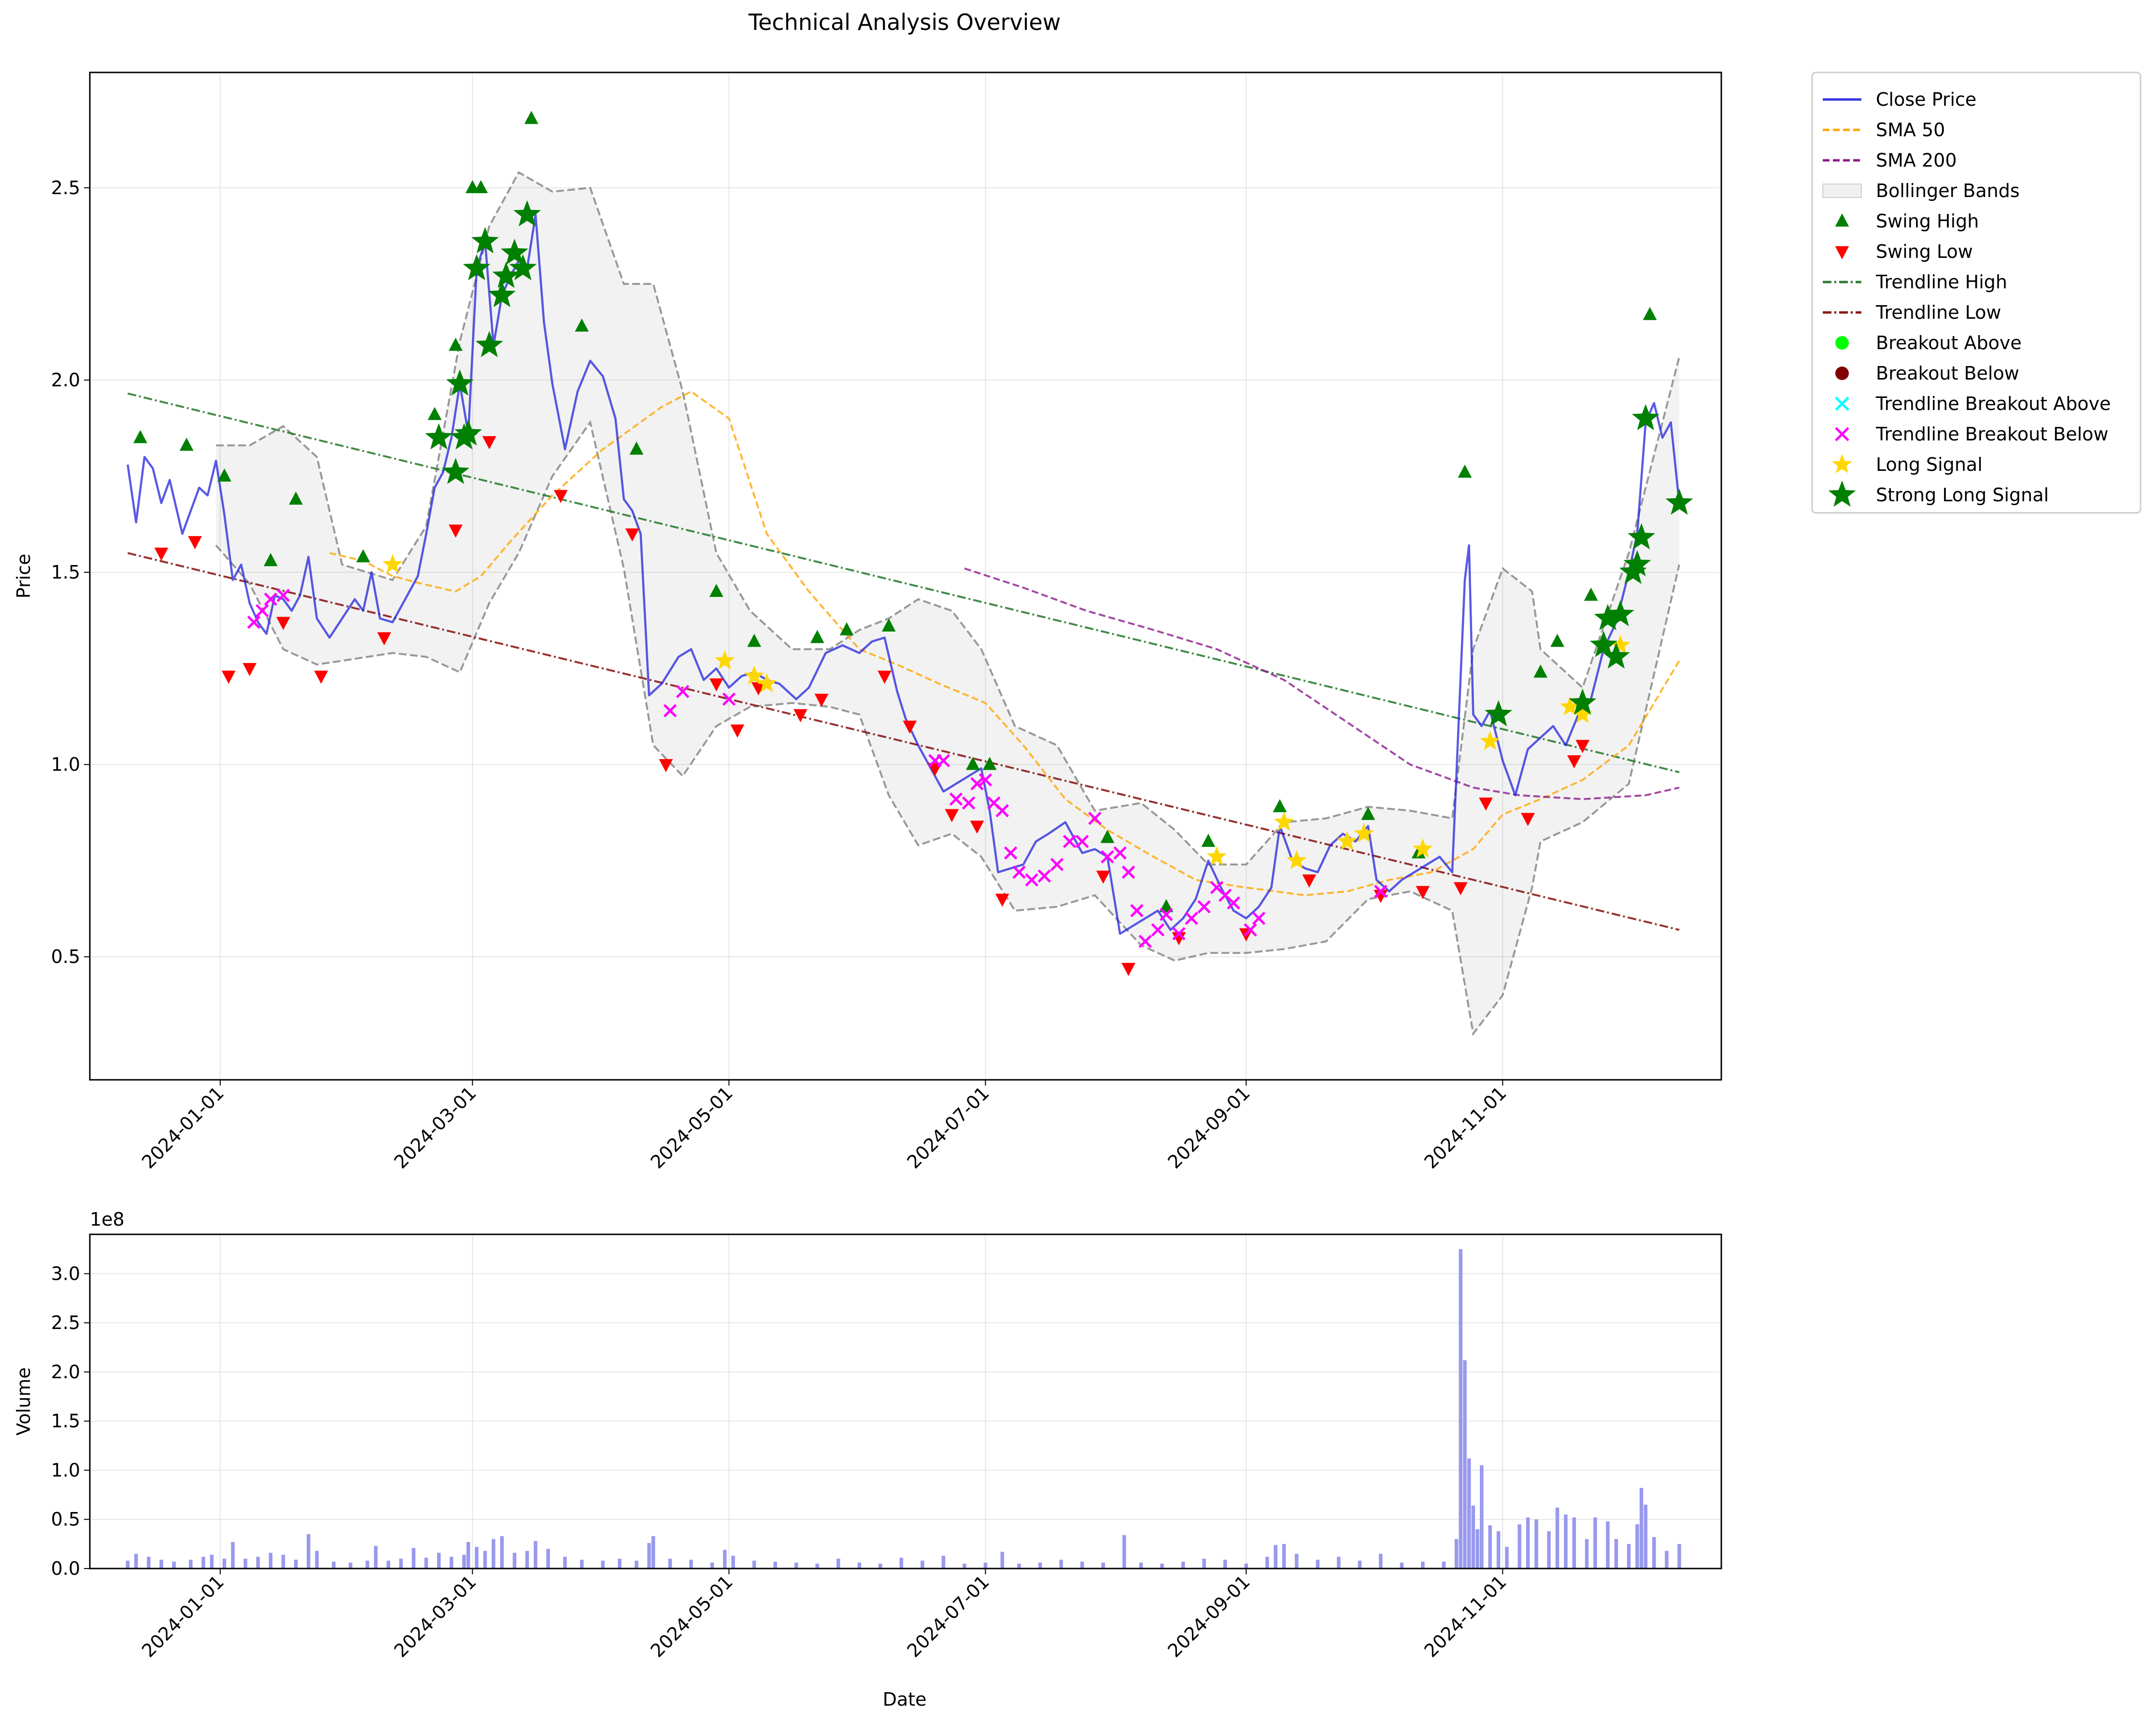  What do you see at coordinates (107, 1219) in the screenshot?
I see `volume-offset-label: 1e8` at bounding box center [107, 1219].